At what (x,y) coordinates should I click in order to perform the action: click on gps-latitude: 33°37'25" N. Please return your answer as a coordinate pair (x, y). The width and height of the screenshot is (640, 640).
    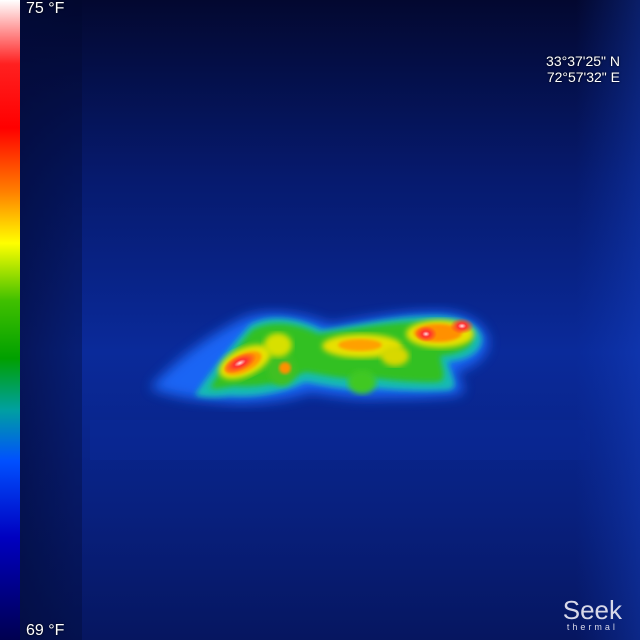
    Looking at the image, I should click on (583, 61).